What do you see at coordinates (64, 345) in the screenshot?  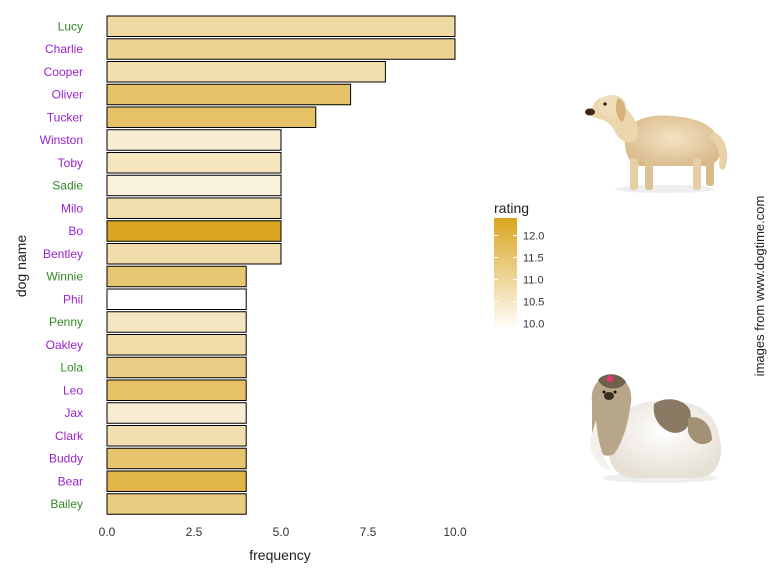 I see `y-tick-label-oakley: Oakley` at bounding box center [64, 345].